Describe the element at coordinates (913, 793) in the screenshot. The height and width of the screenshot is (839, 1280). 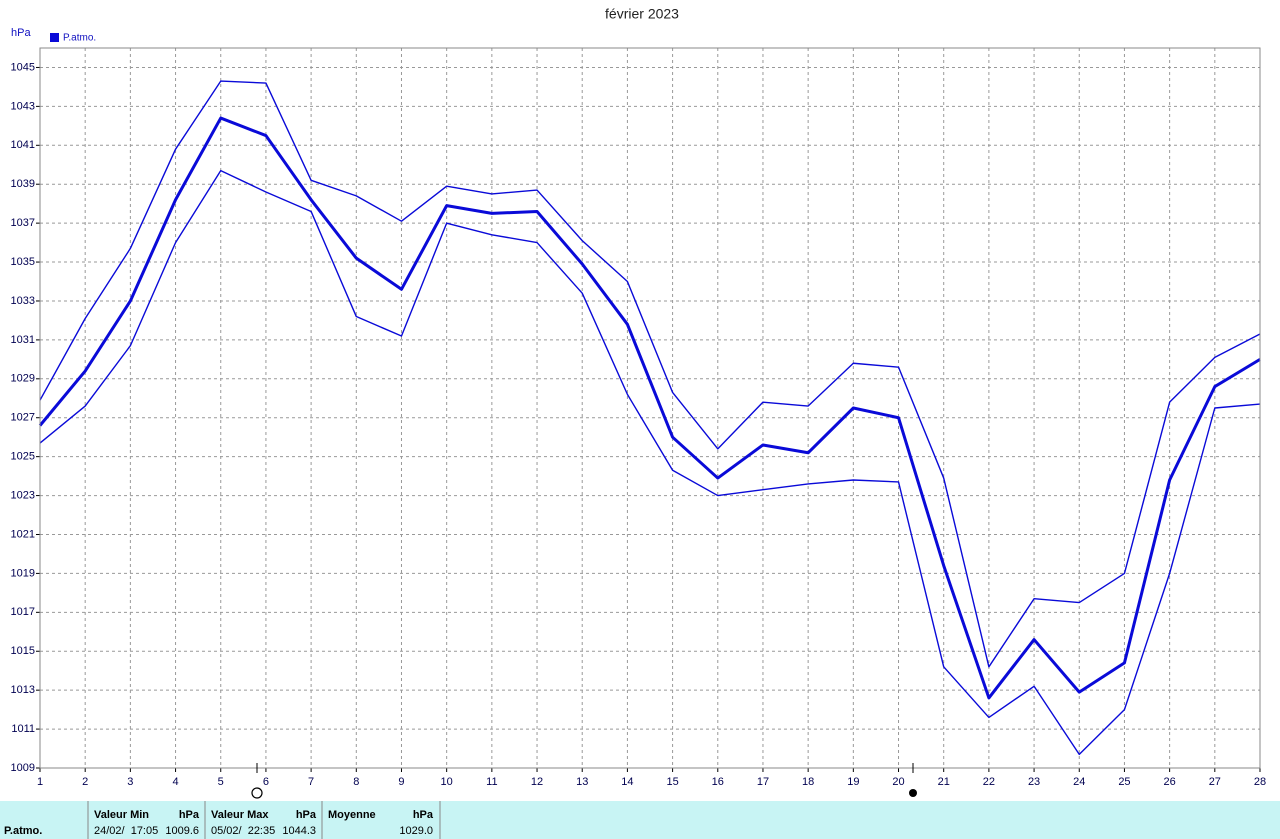
I see `new-moon-icon` at that location.